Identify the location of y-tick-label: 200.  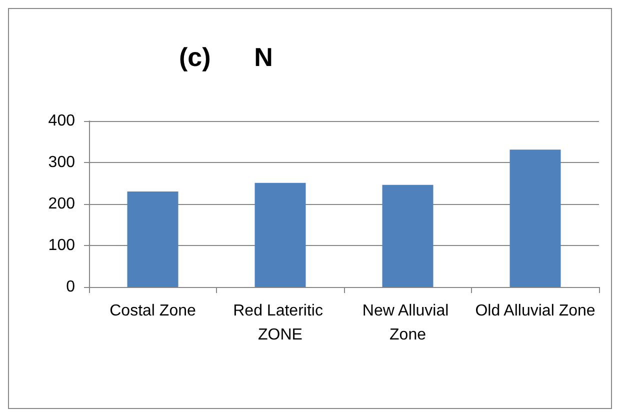
(62, 204).